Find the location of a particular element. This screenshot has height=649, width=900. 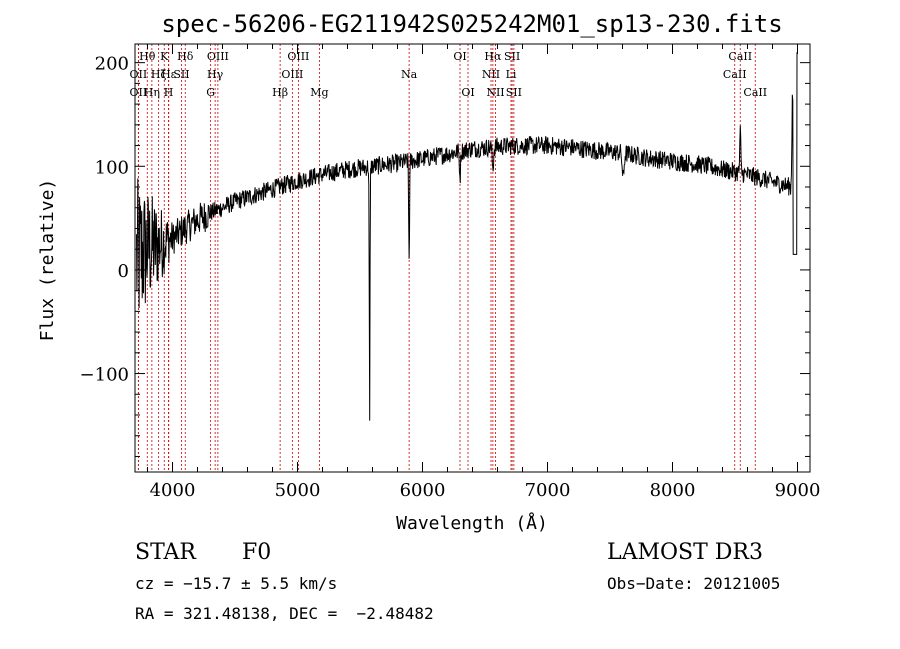

spectral-line-label: Mg is located at coordinates (319, 92).